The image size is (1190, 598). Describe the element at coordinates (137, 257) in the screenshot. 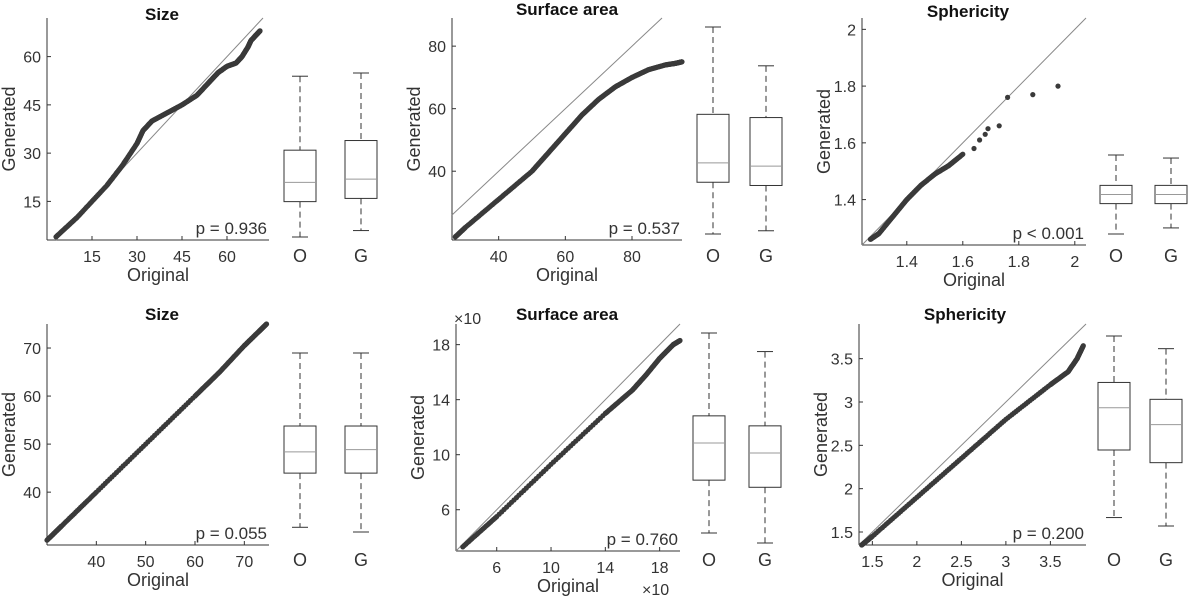

I see `x-tick-label: 30` at that location.